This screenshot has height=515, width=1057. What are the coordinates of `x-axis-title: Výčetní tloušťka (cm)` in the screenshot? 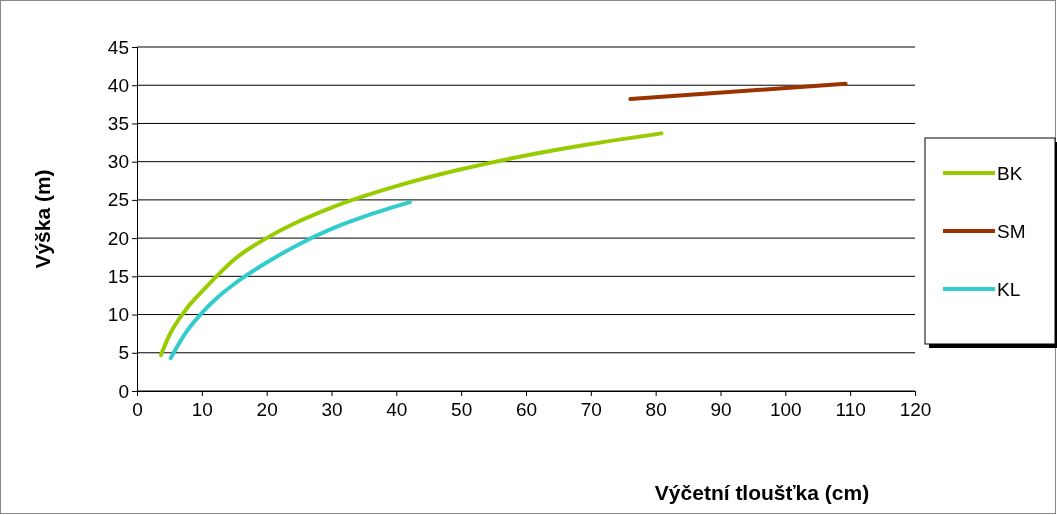 It's located at (762, 492).